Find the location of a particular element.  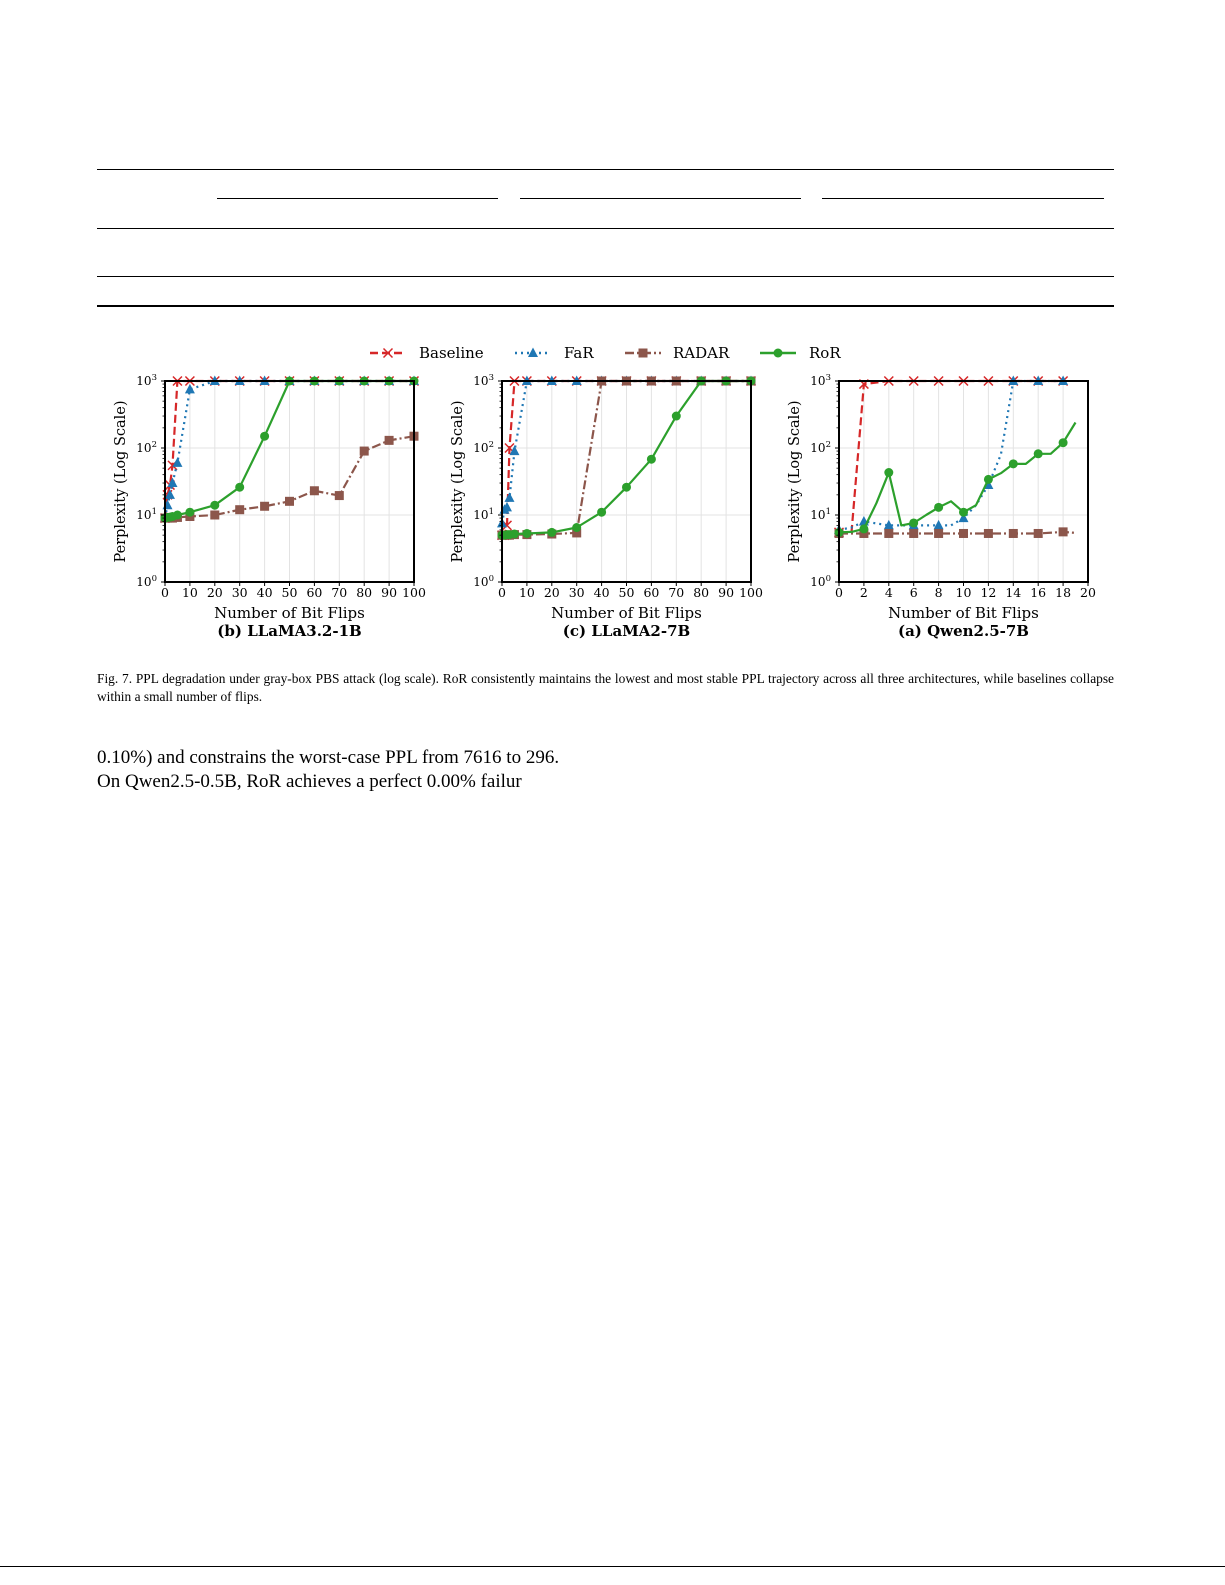

legend-label: FaR is located at coordinates (579, 353).